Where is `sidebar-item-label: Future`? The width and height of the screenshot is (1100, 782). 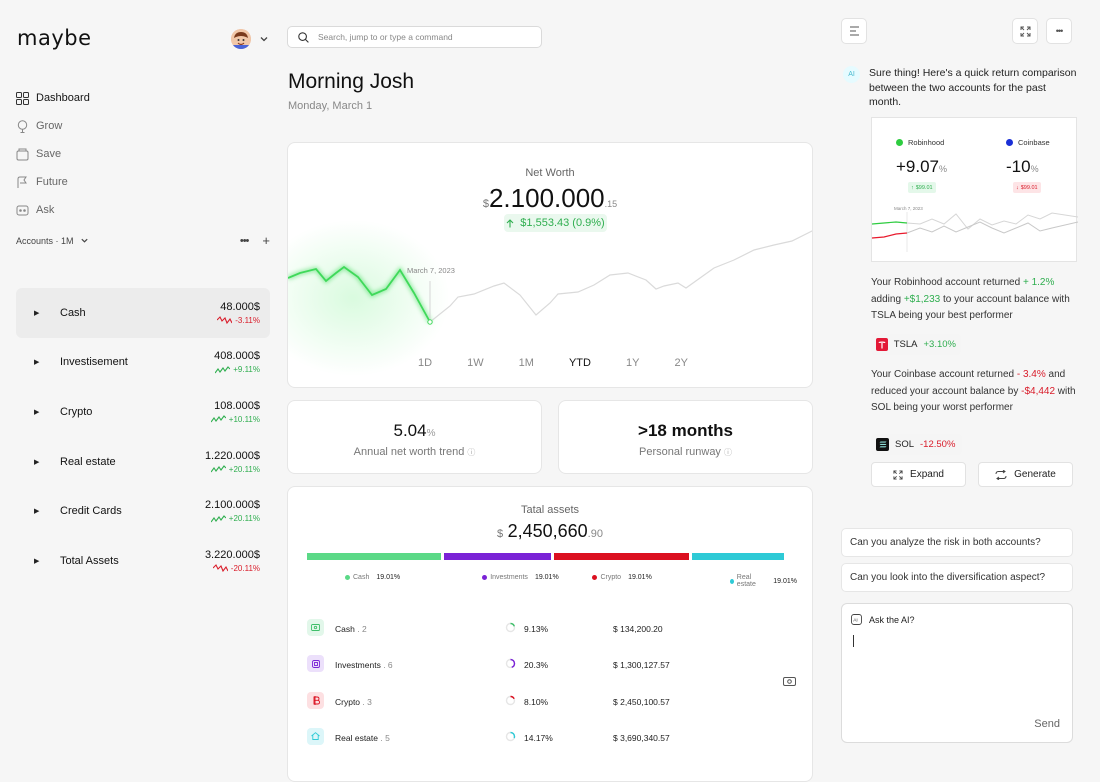
sidebar-item-label: Future is located at coordinates (52, 182).